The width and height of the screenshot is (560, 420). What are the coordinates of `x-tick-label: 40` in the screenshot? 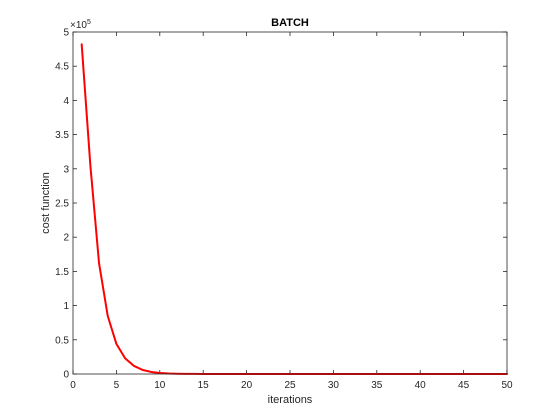 It's located at (421, 385).